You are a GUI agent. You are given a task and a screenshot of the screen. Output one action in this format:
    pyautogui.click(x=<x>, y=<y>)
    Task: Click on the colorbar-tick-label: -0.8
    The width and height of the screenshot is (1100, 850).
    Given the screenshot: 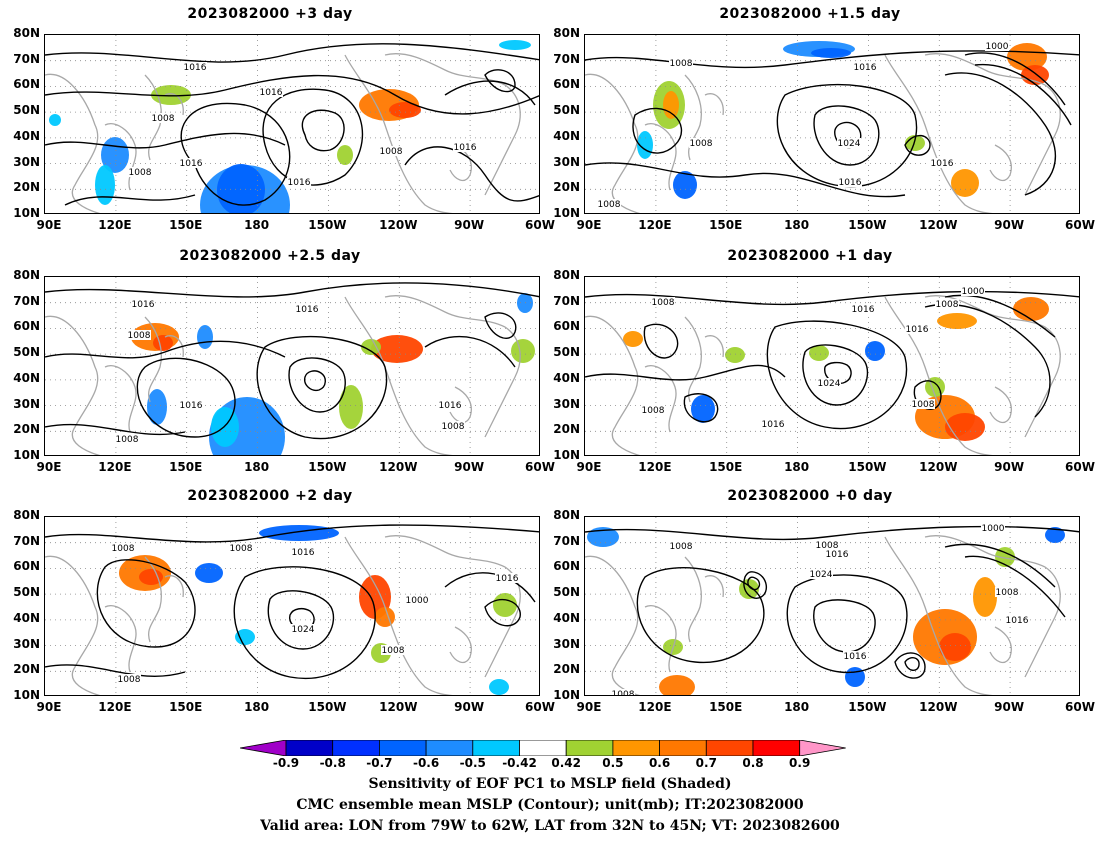 What is the action you would take?
    pyautogui.click(x=332, y=763)
    